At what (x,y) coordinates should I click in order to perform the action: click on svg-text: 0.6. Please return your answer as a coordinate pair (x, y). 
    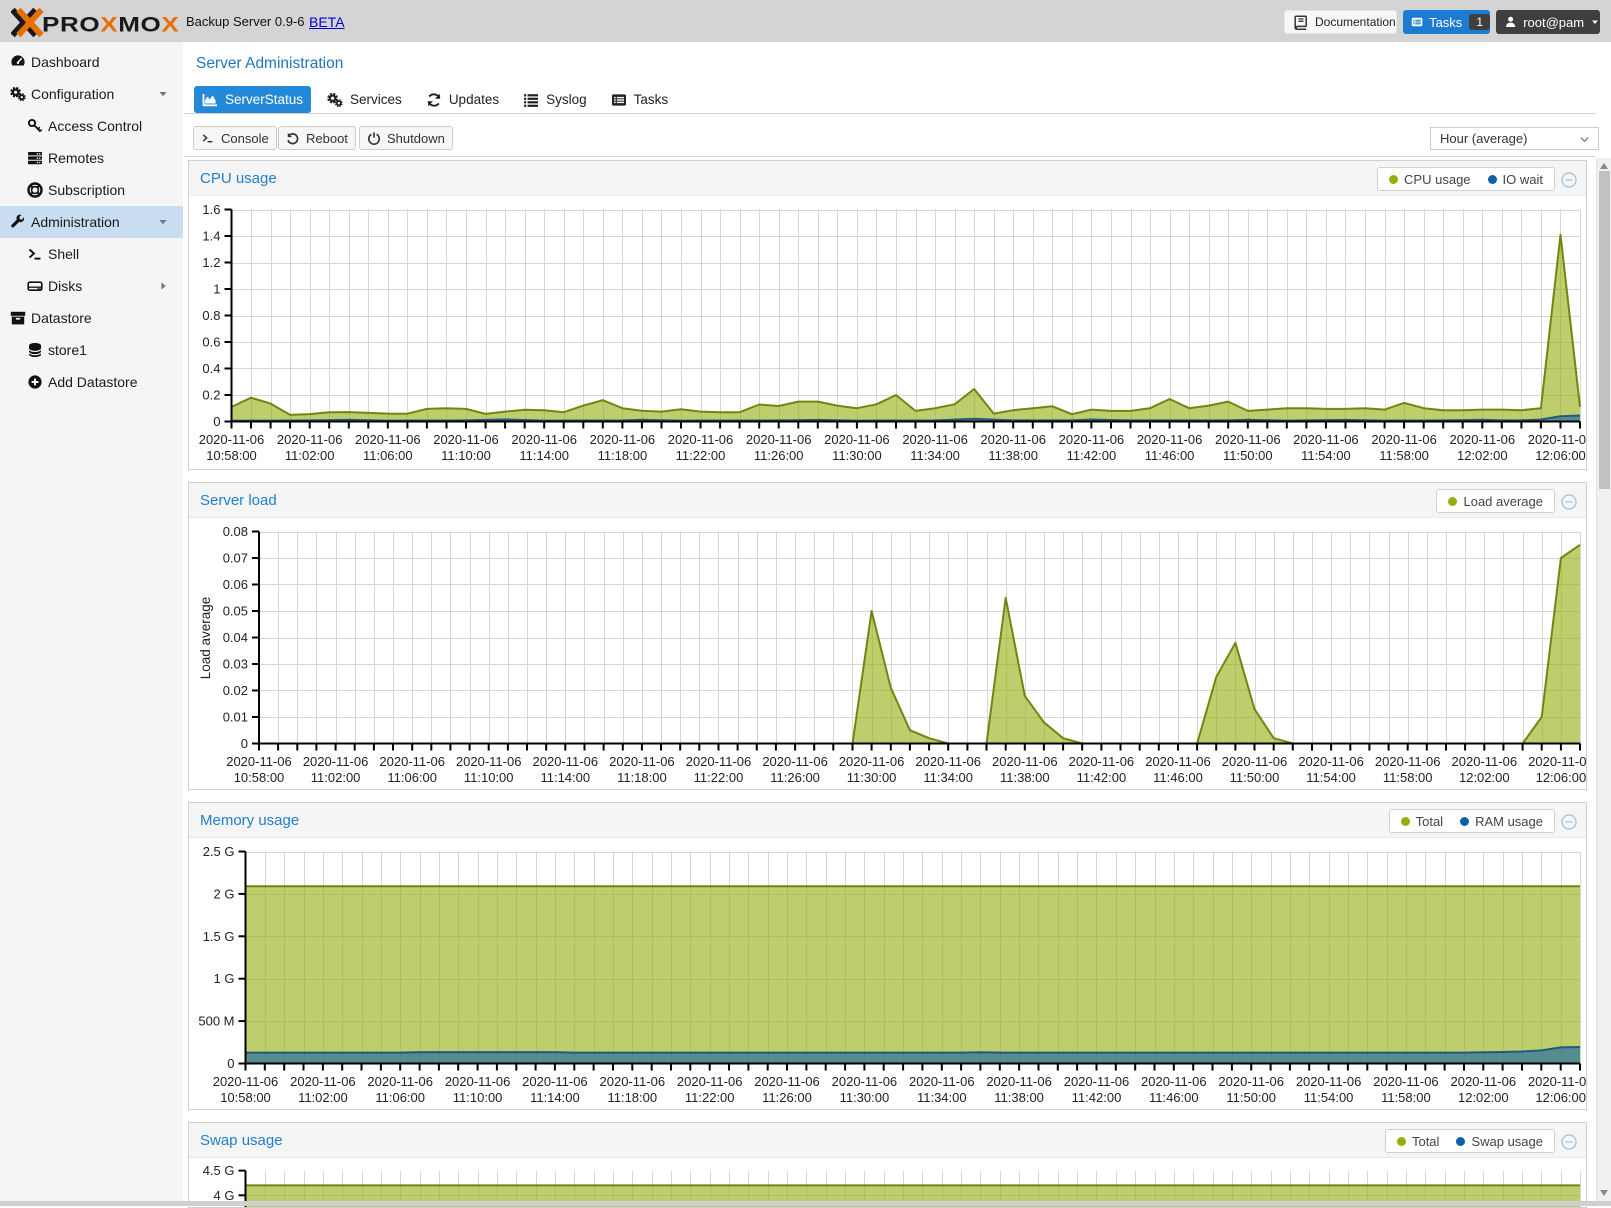
    Looking at the image, I should click on (211, 342).